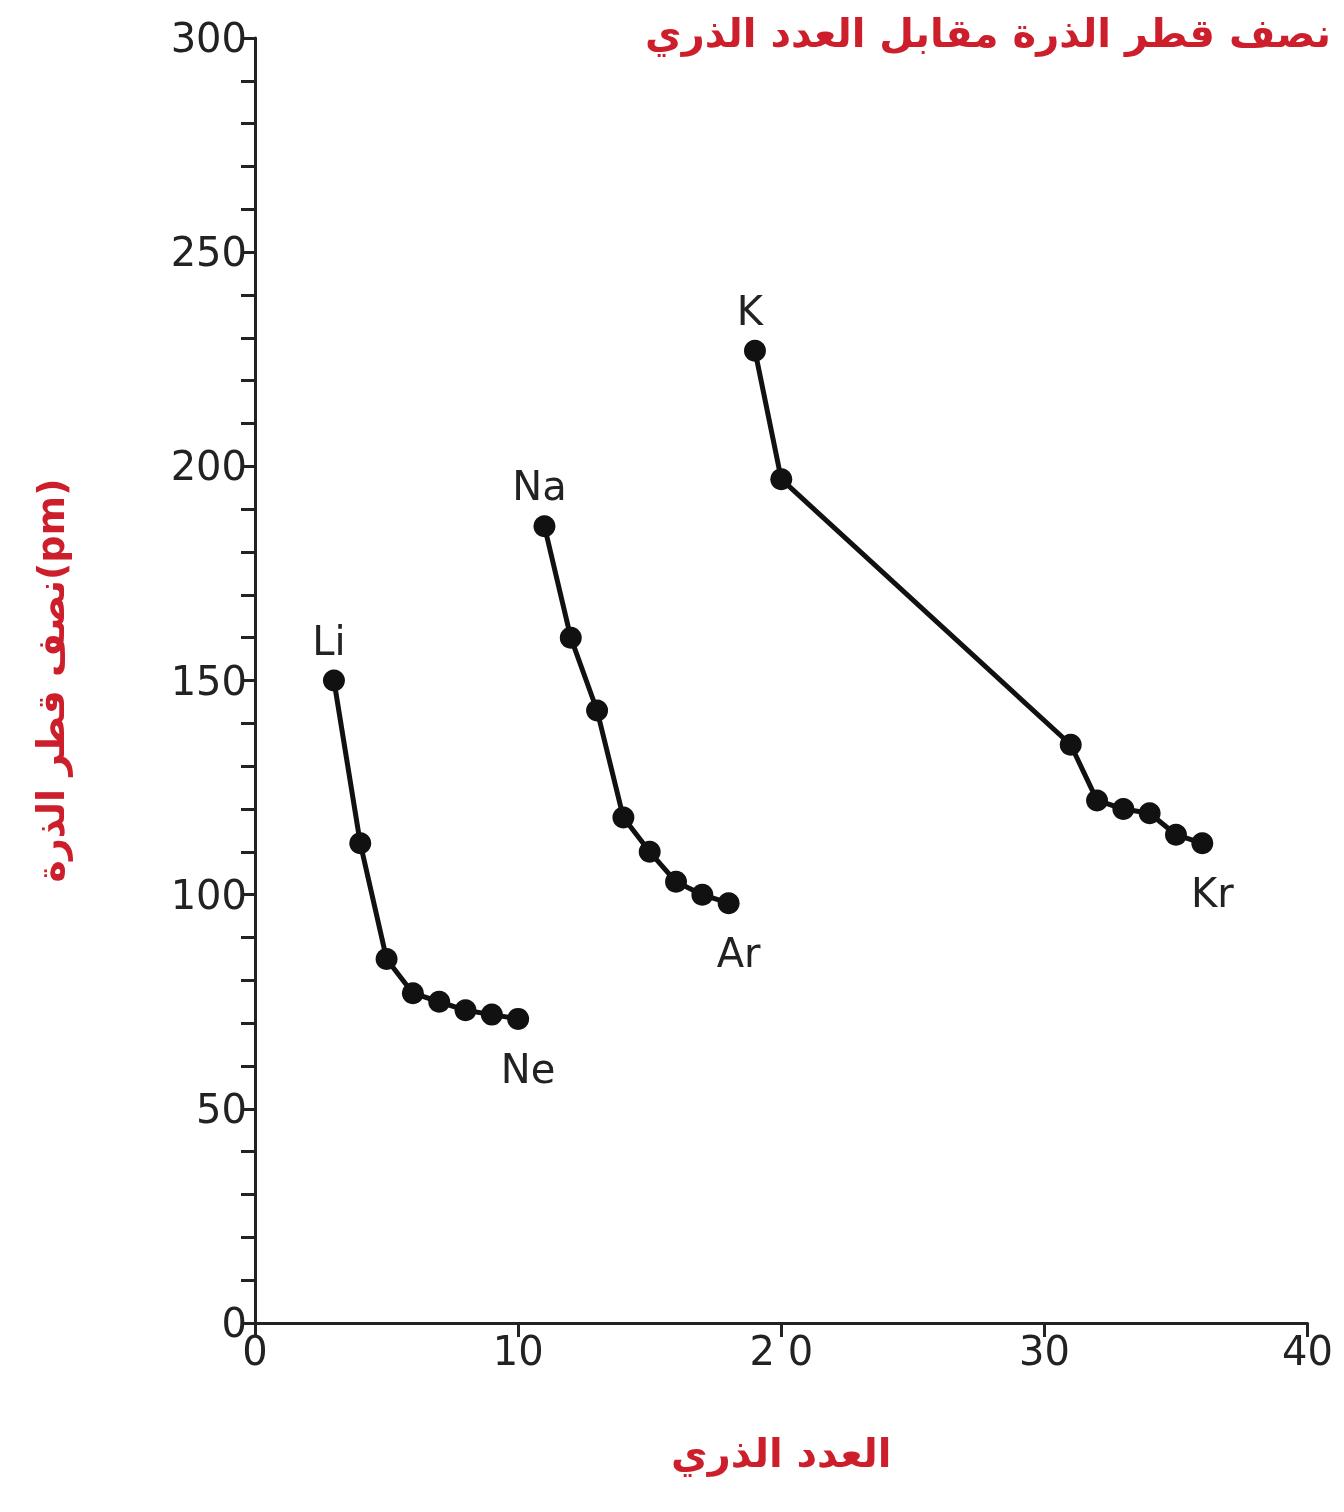  I want to click on chart-title: نصف قطر الذرة مقابل العدد الذري, so click(988, 33).